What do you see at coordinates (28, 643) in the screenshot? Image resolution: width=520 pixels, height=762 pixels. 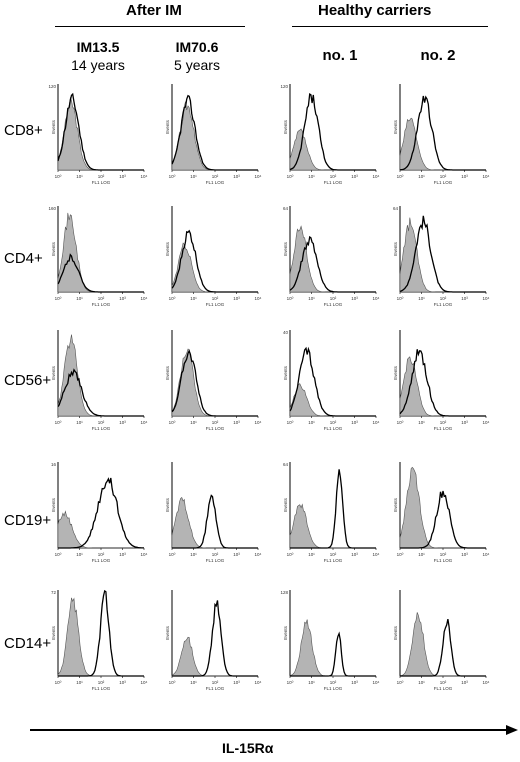 I see `row-label-cd14: CD14+` at bounding box center [28, 643].